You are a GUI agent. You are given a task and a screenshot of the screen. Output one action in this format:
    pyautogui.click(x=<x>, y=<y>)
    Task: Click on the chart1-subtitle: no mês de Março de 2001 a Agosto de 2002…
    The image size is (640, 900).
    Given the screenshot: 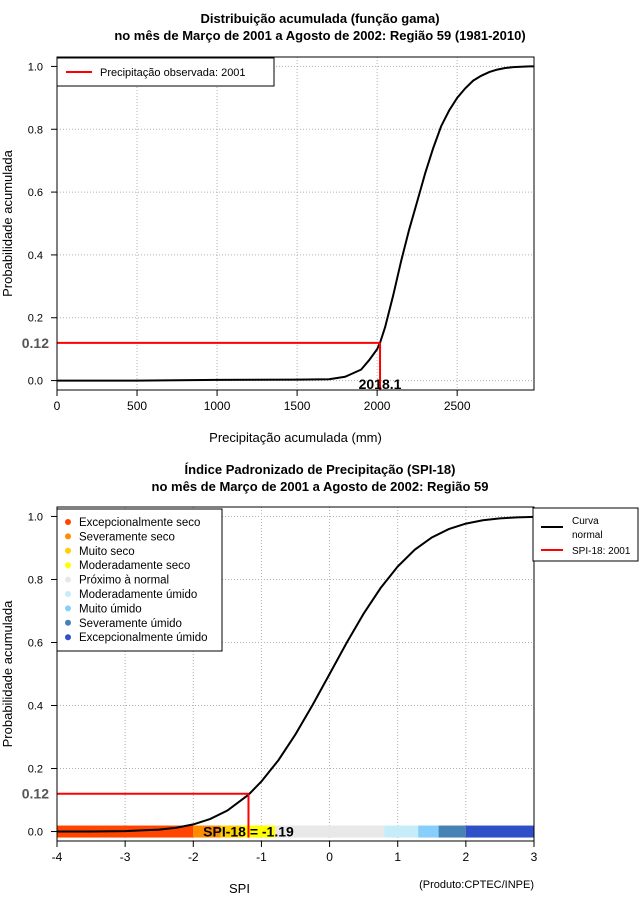 What is the action you would take?
    pyautogui.click(x=320, y=35)
    